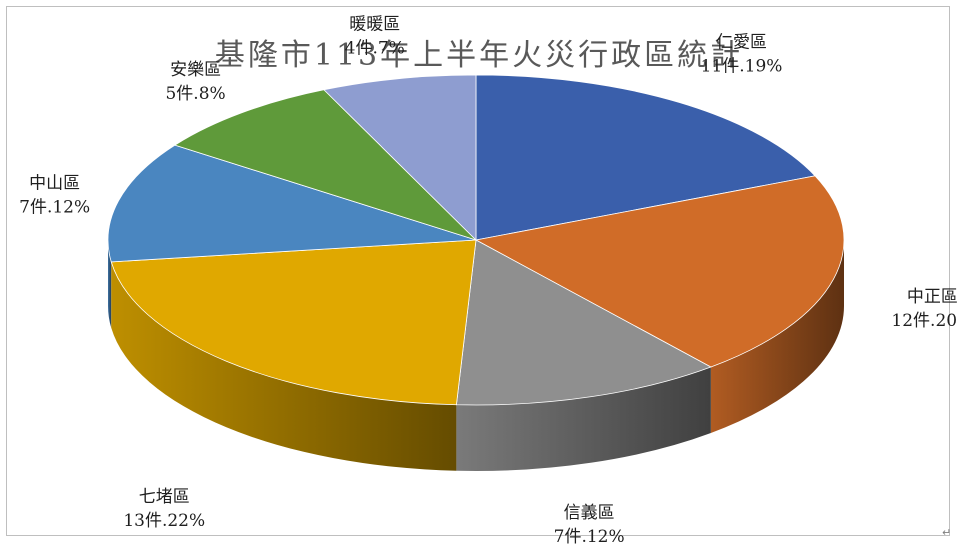  Describe the element at coordinates (164, 497) in the screenshot. I see `slice-label-name: 七堵區` at that location.